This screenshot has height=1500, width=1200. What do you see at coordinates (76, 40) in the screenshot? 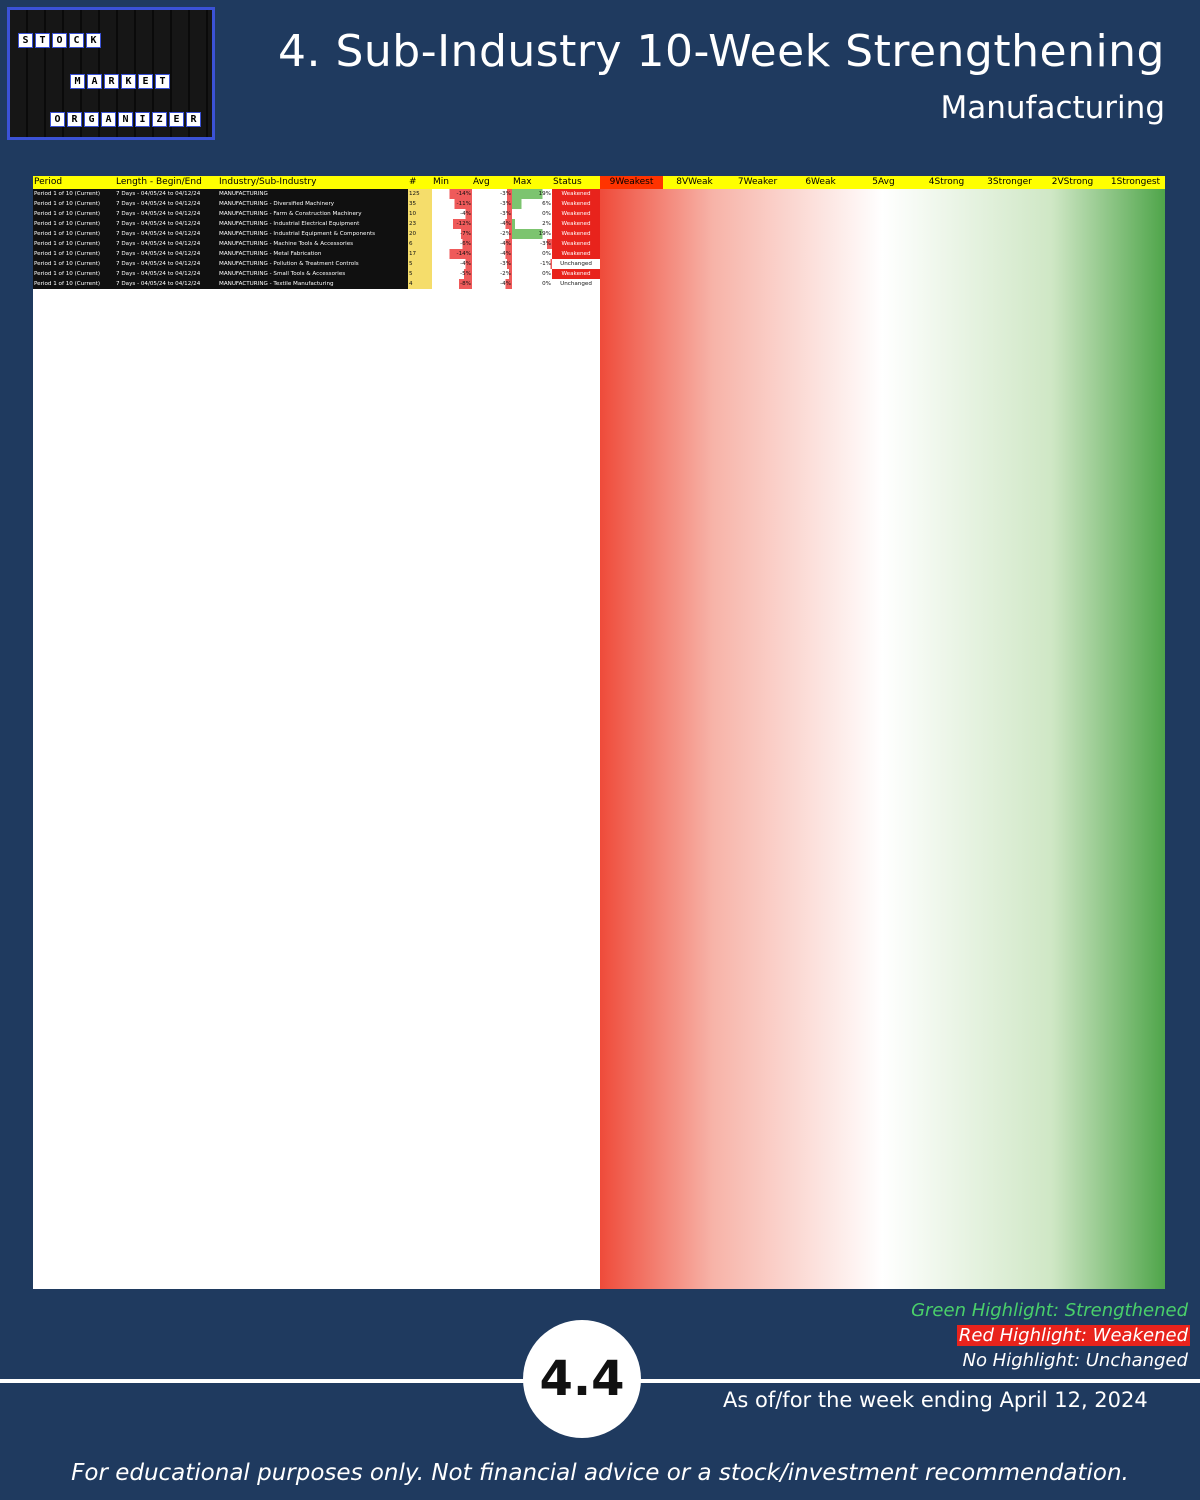
I see `logo-letter: C` at bounding box center [76, 40].